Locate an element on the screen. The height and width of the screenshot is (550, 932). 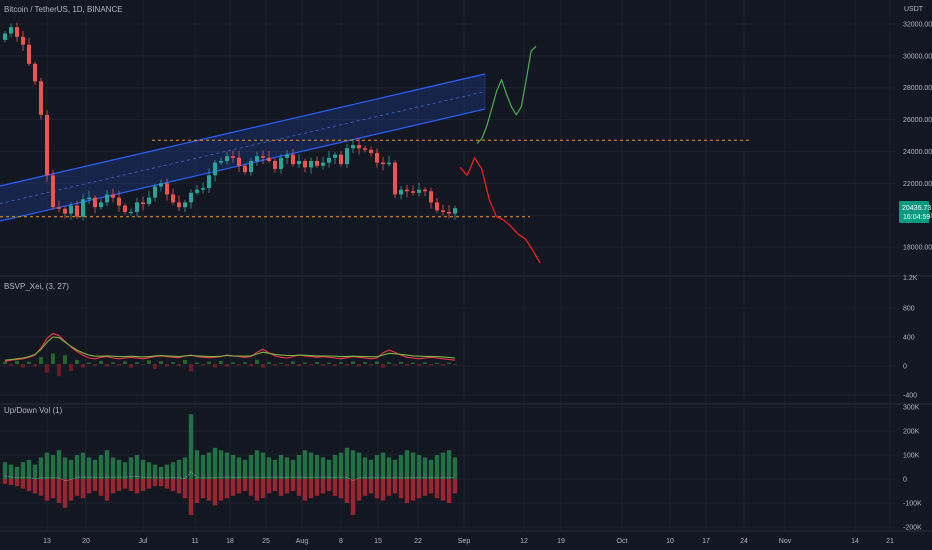
up-down-volume-pane is located at coordinates (230, 464).